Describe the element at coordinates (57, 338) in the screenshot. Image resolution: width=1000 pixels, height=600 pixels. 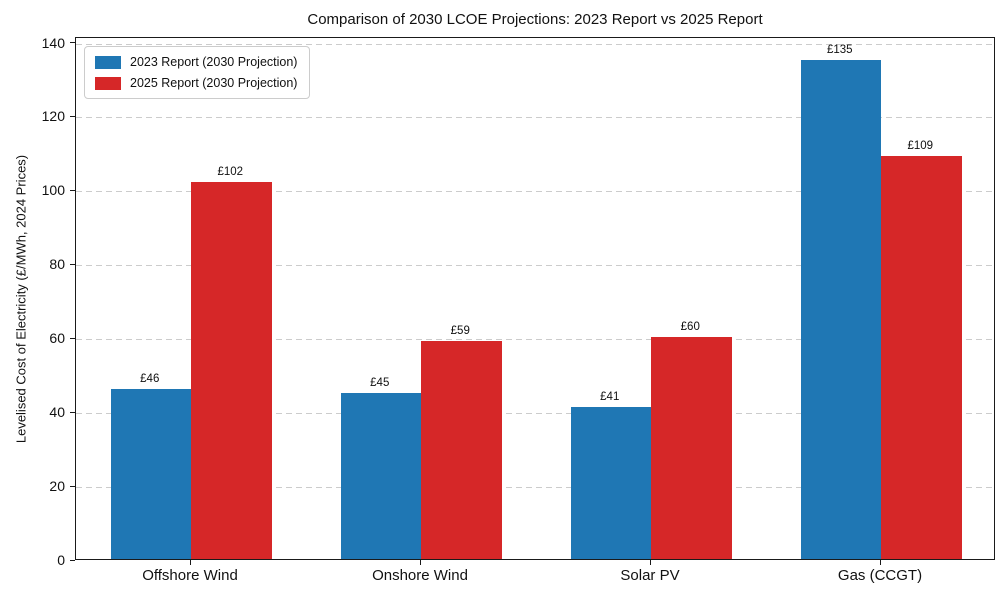
I see `y-tick-label-60: 60` at that location.